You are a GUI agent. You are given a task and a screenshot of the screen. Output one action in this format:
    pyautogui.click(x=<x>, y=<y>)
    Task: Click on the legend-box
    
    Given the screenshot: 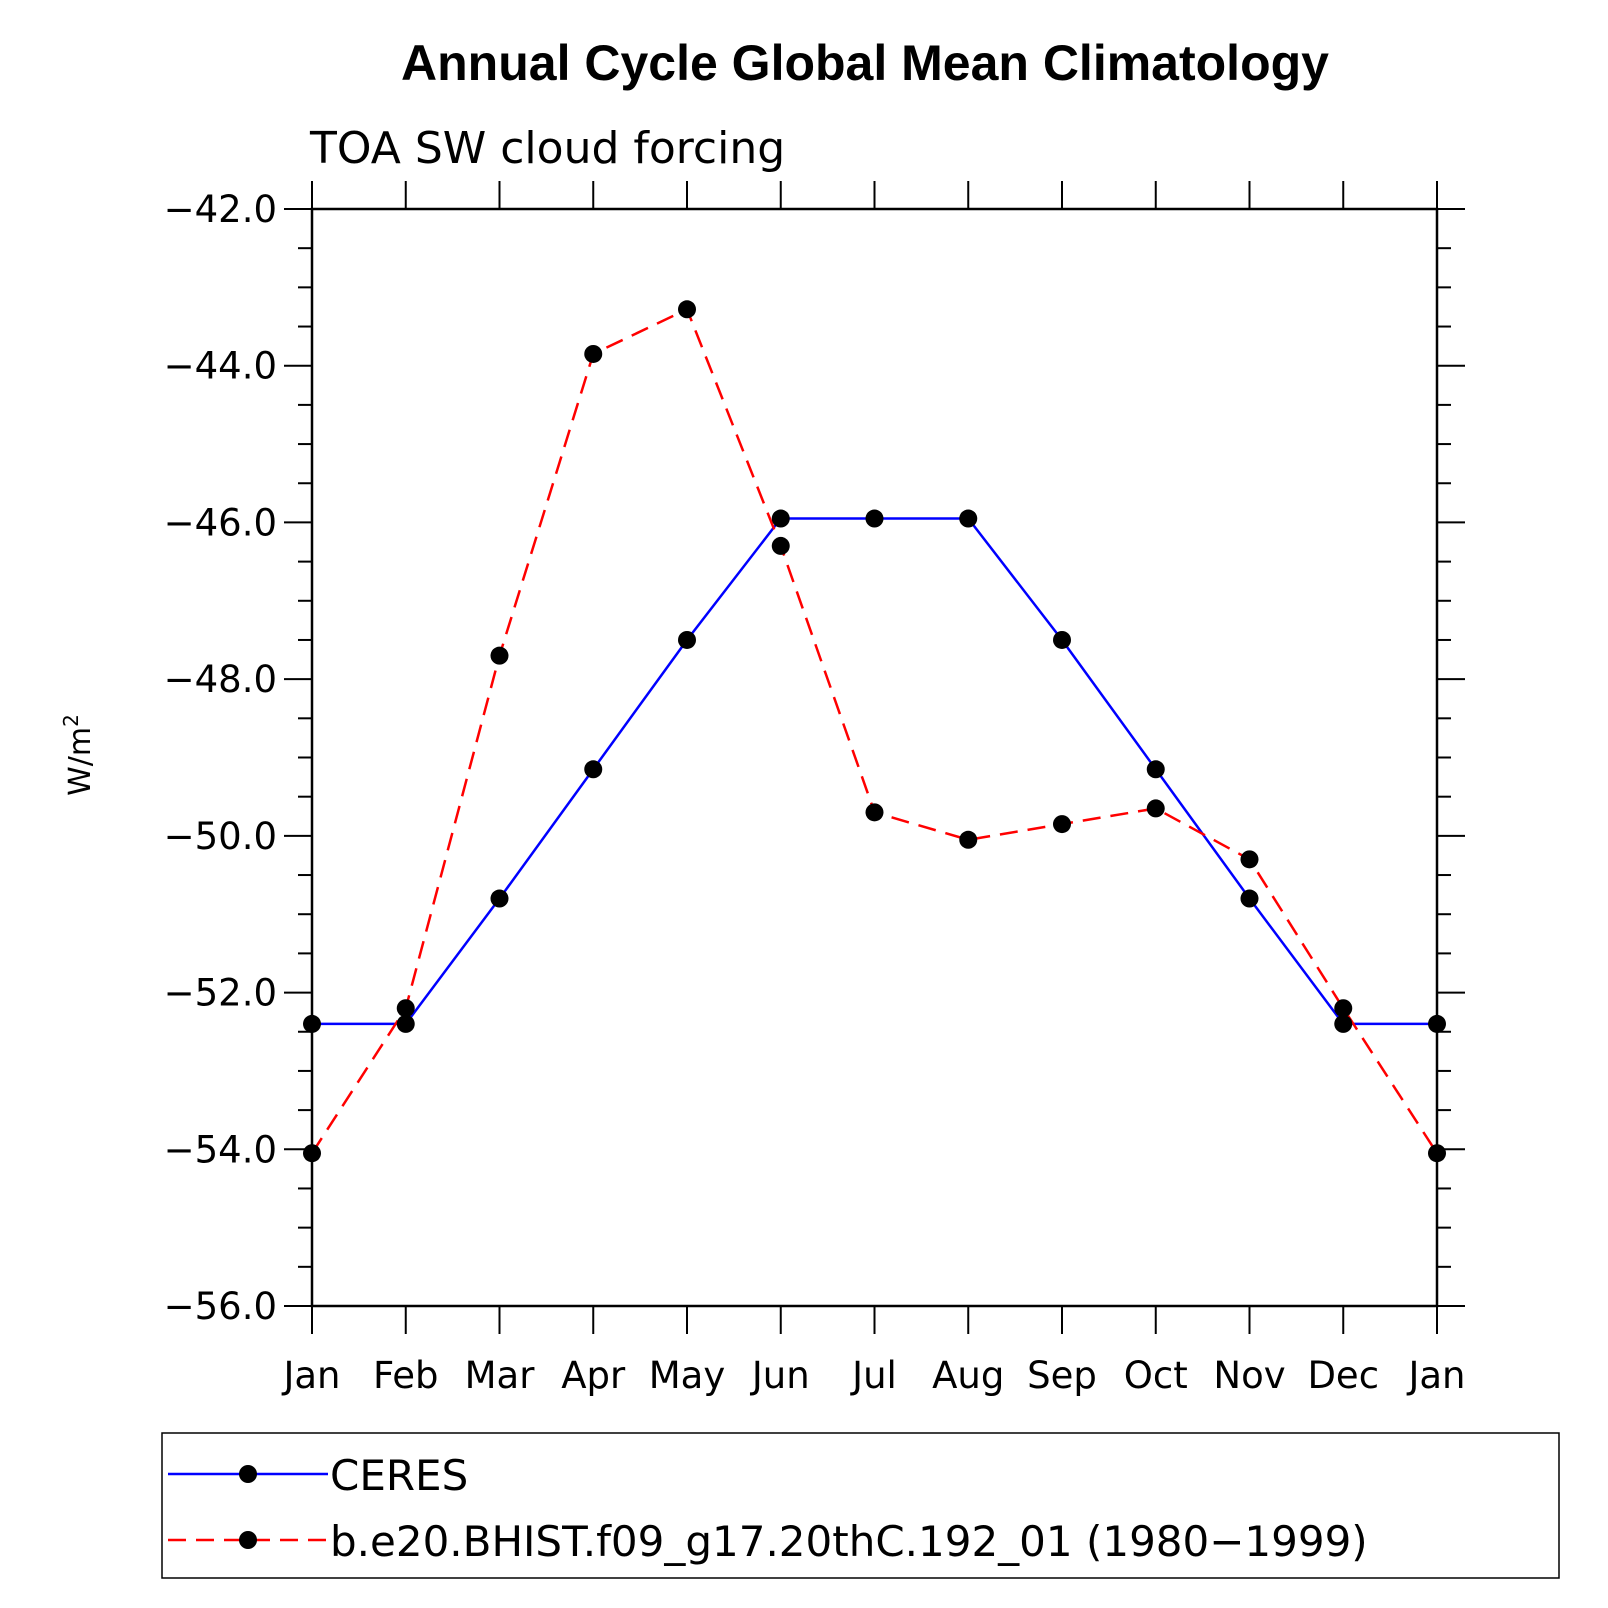 What is the action you would take?
    pyautogui.click(x=860, y=1505)
    